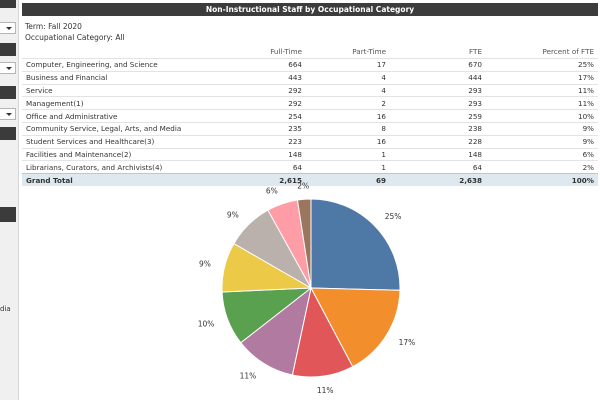 This screenshot has width=600, height=400. I want to click on sidebar-partial-text: dia, so click(5, 309).